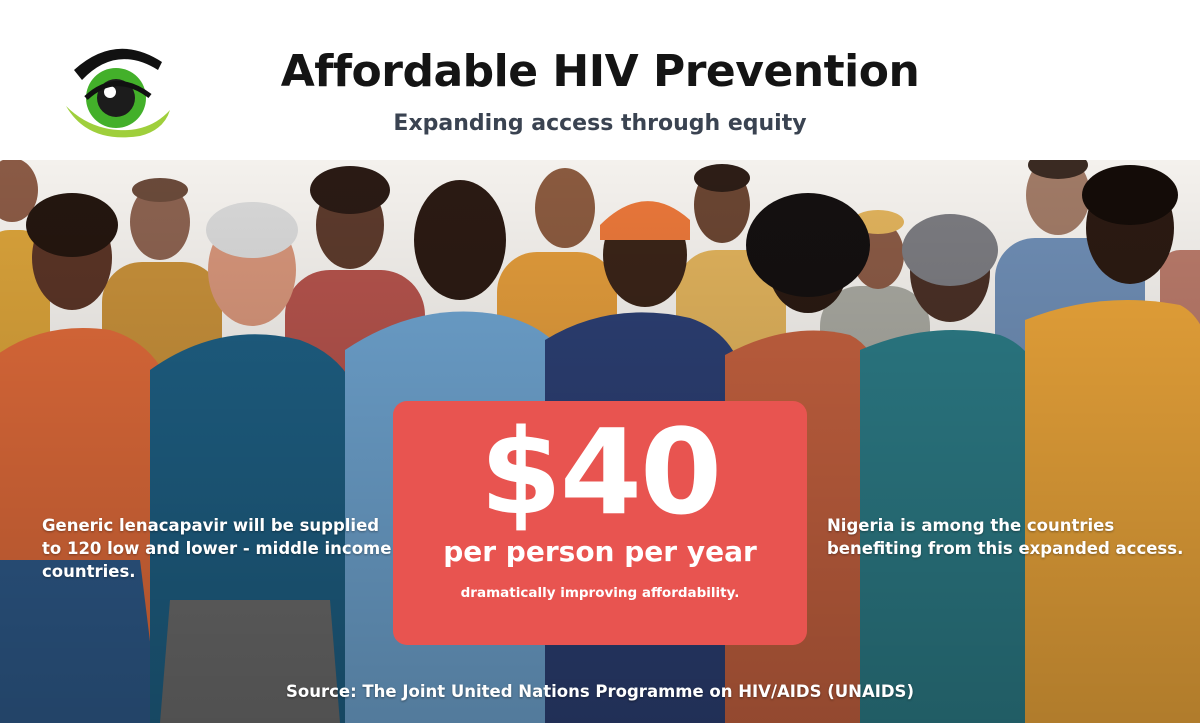  I want to click on eye-logo-icon, so click(118, 93).